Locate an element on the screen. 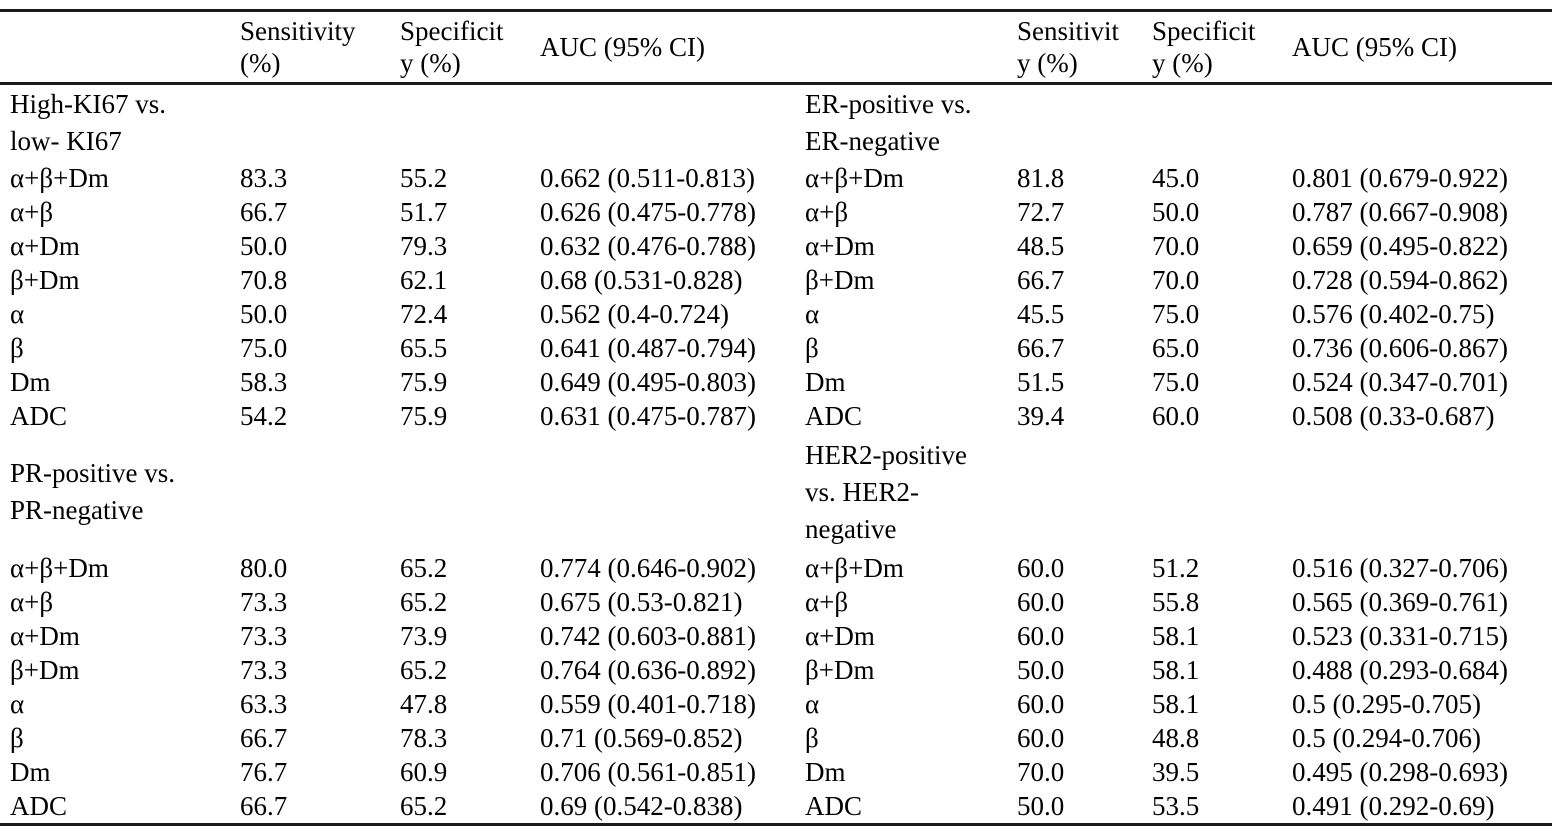 Image resolution: width=1552 pixels, height=828 pixels. section-title-ki67: High-KI67 vs. low- KI67 is located at coordinates (88, 122).